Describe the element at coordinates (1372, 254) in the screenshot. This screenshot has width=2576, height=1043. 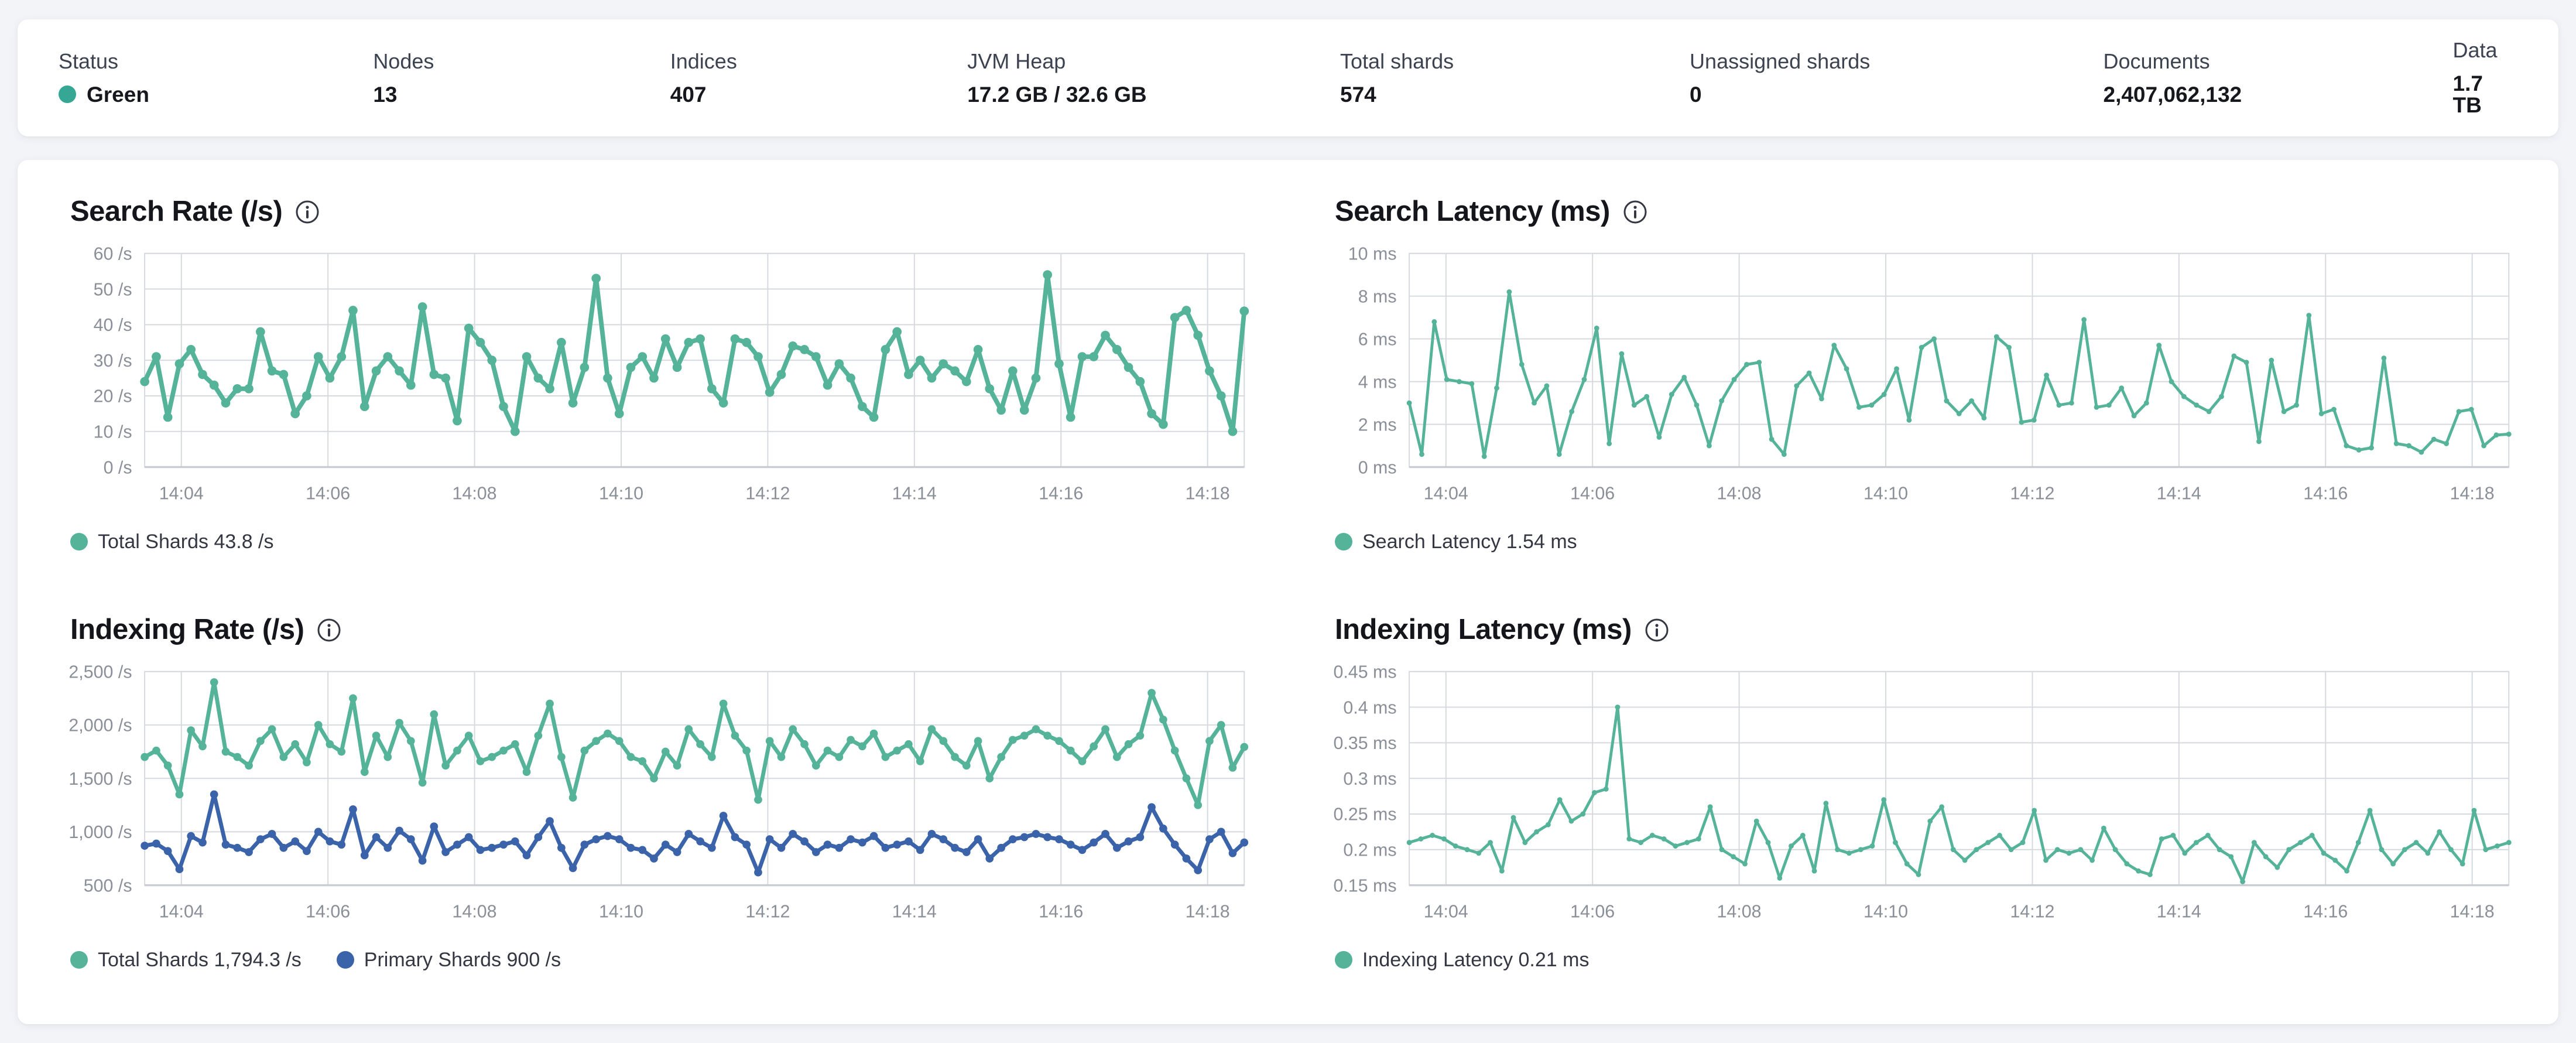
I see `svg-text: 10 ms` at that location.